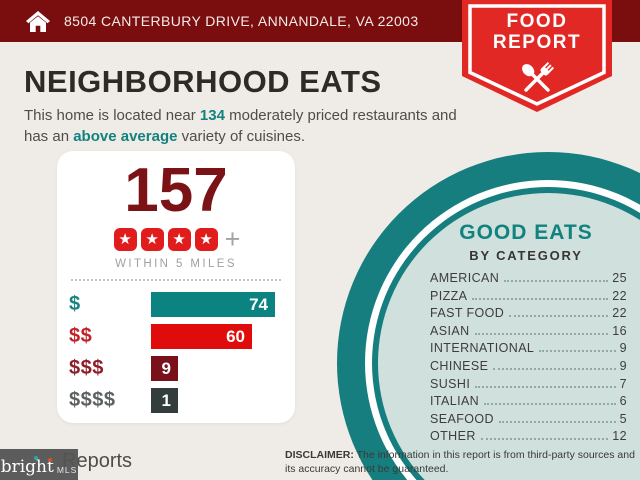  I want to click on disclaimer-label: DISCLAIMER:, so click(319, 455).